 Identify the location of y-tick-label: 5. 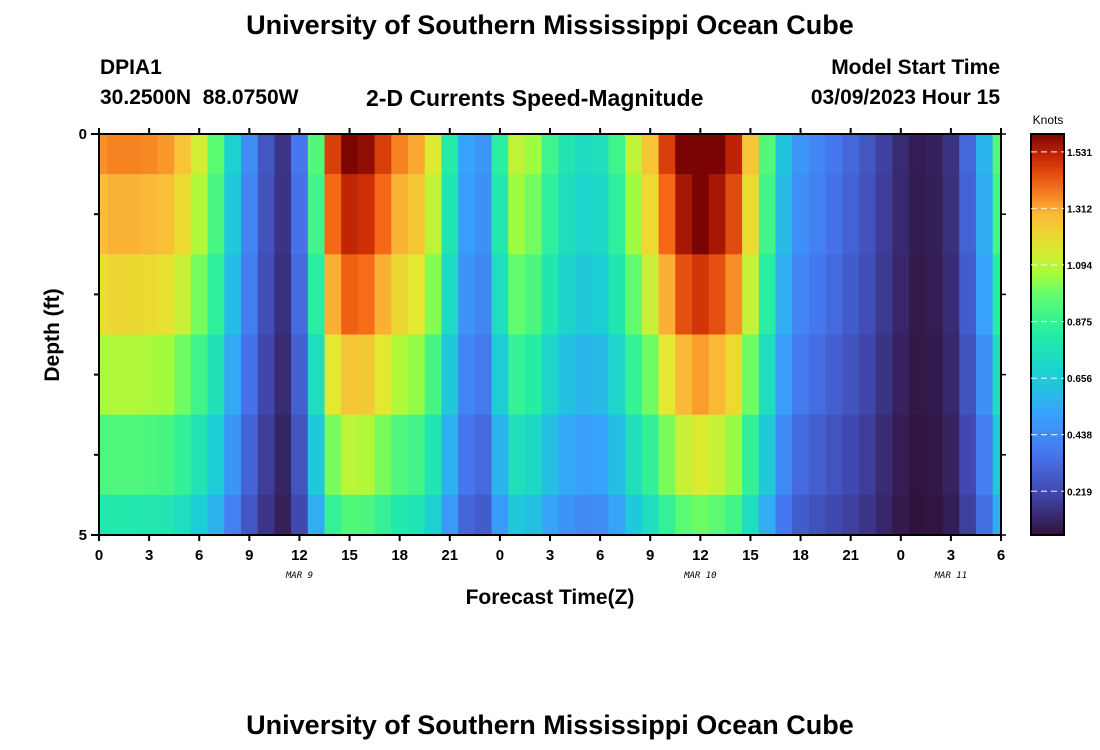
(83, 535).